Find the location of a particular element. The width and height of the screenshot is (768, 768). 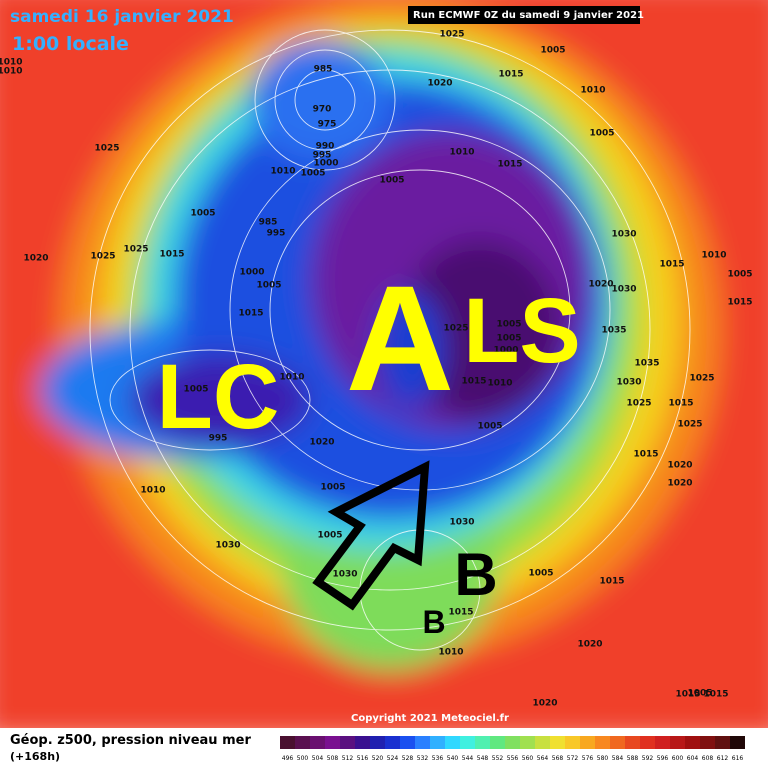

scale-label: 556 is located at coordinates (513, 758).